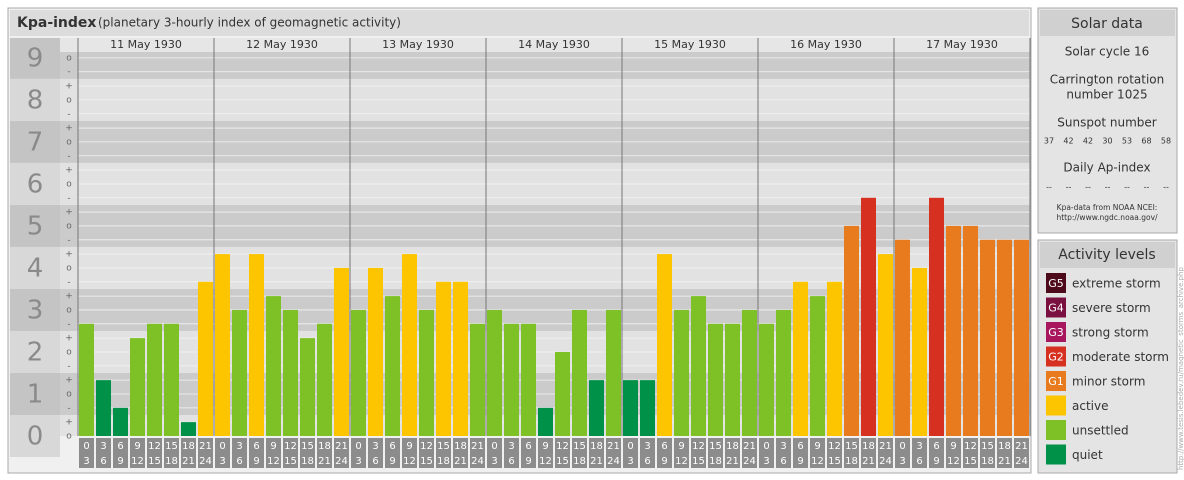 The width and height of the screenshot is (1184, 480). What do you see at coordinates (35, 352) in the screenshot?
I see `y-tick-label: 2` at bounding box center [35, 352].